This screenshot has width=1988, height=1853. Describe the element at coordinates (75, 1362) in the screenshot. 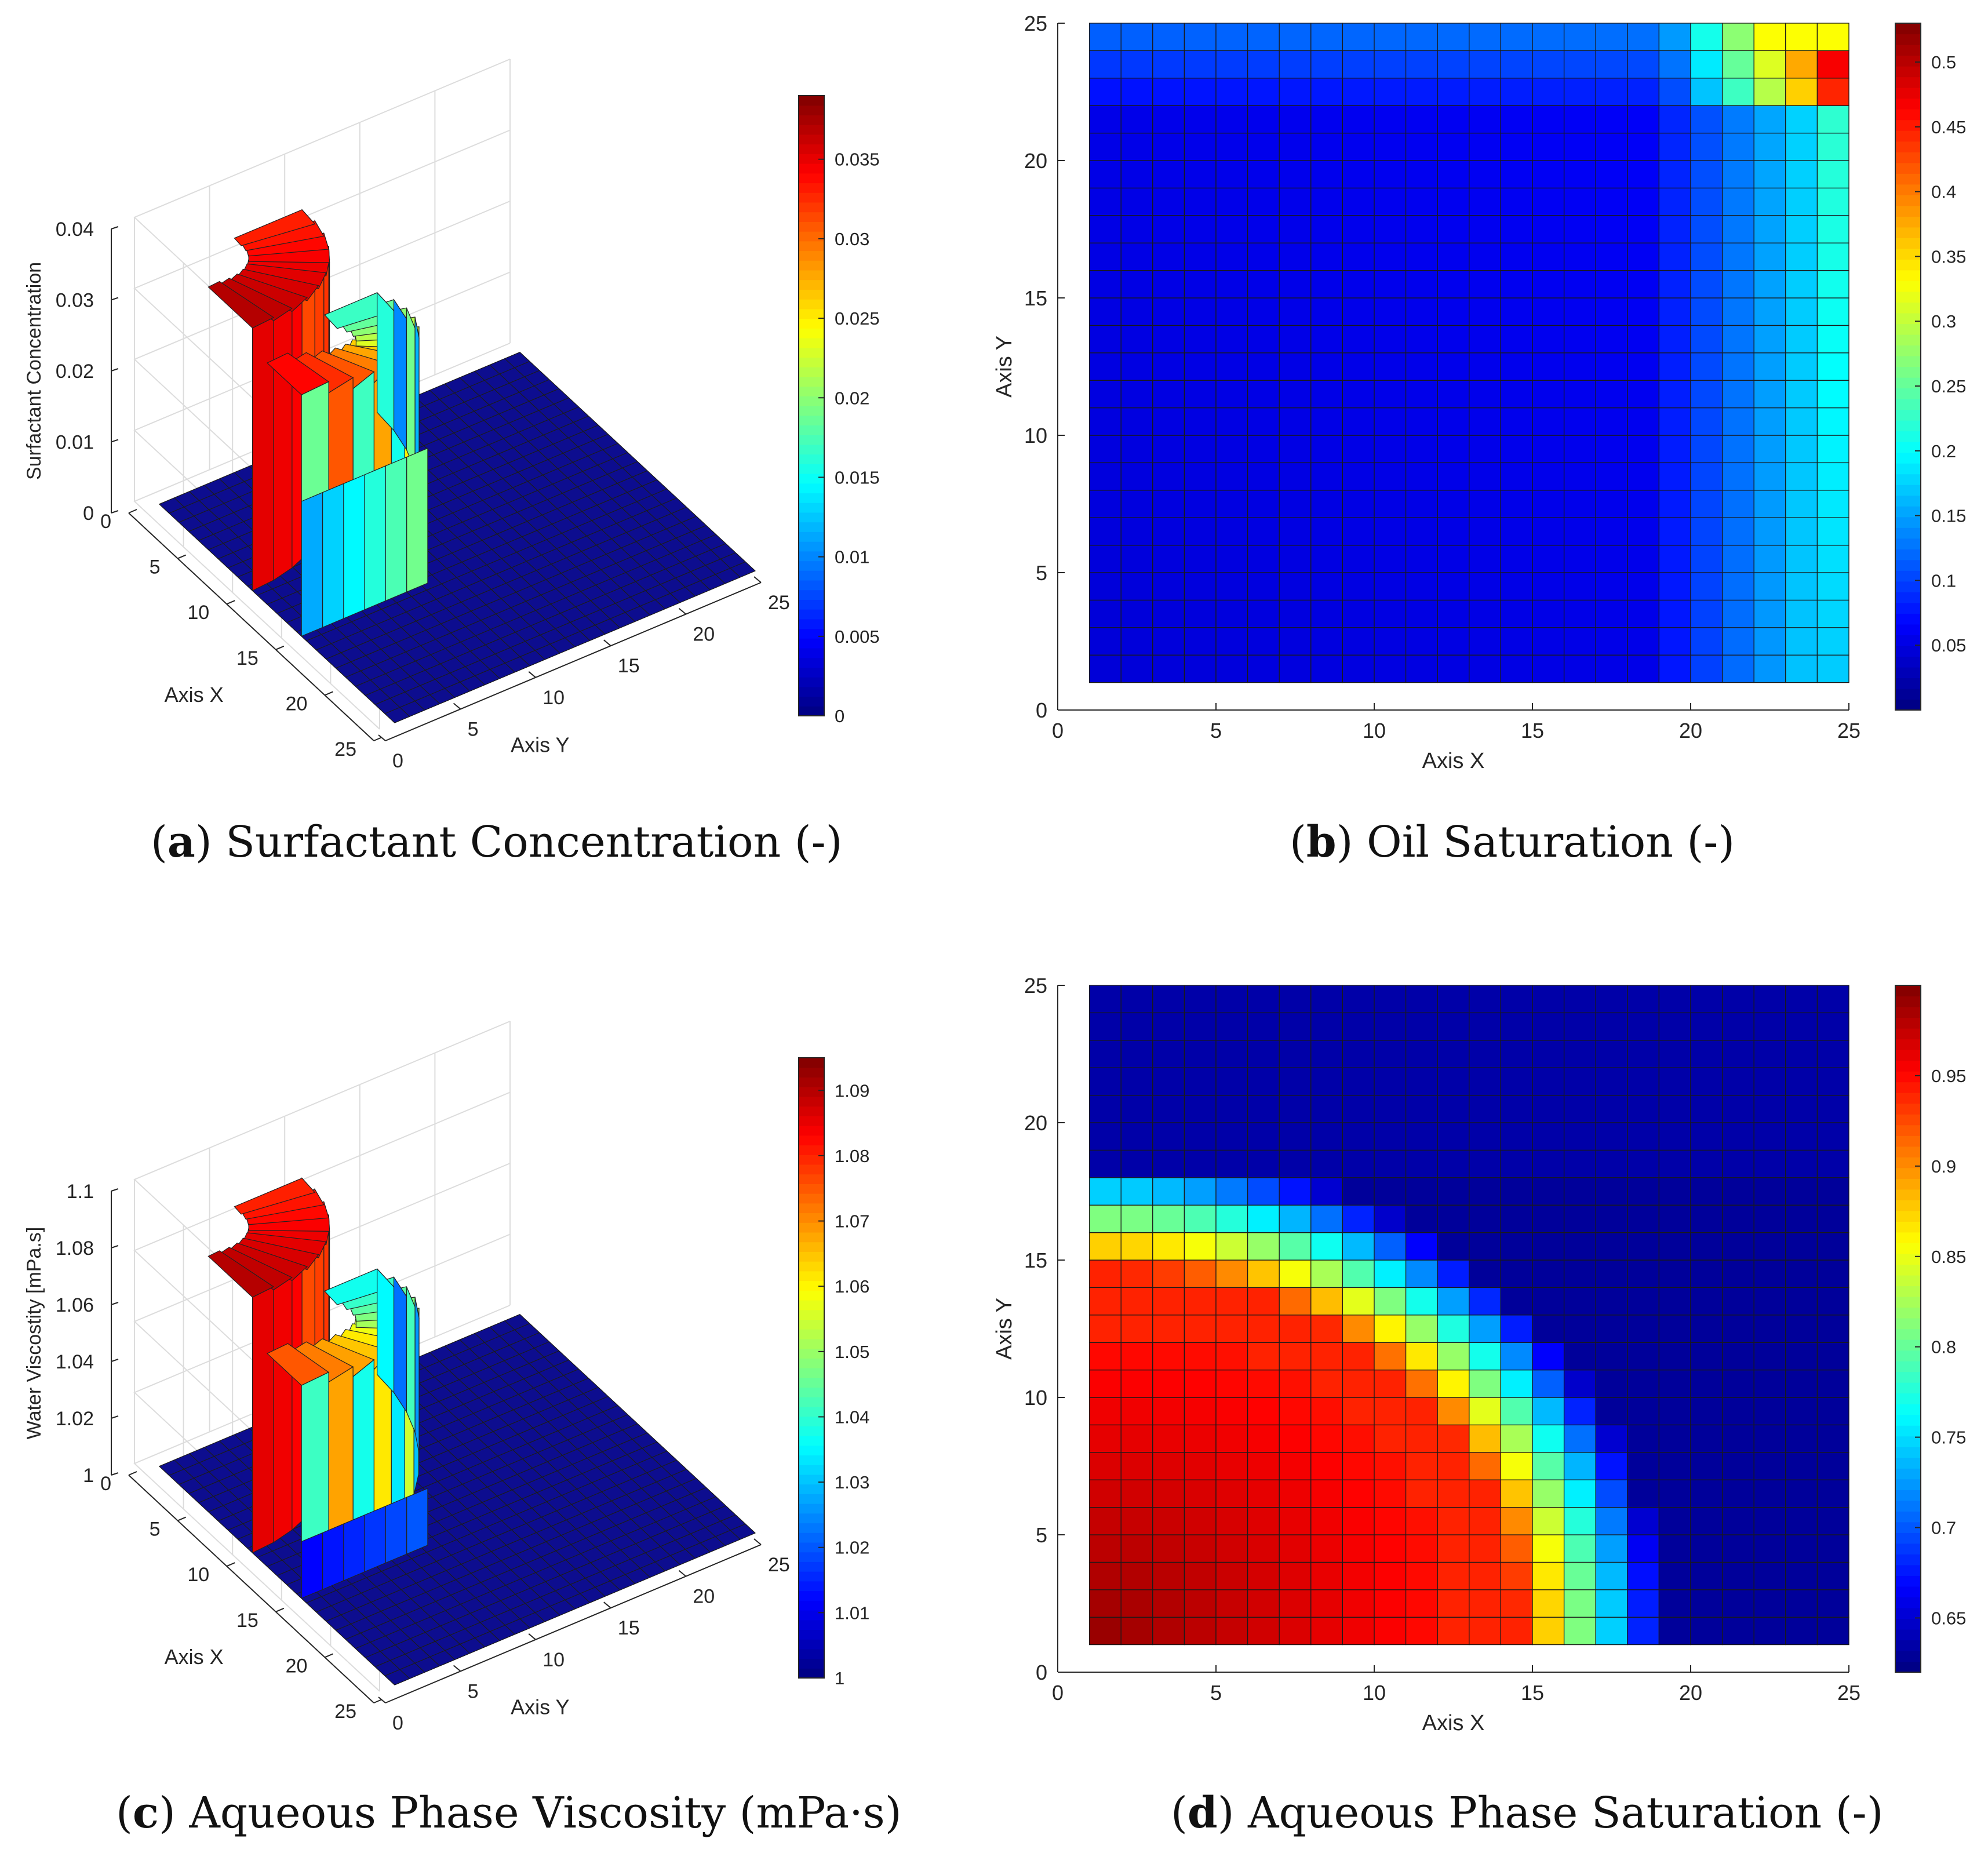

I see `z-axis-tick-label: 1.04` at that location.